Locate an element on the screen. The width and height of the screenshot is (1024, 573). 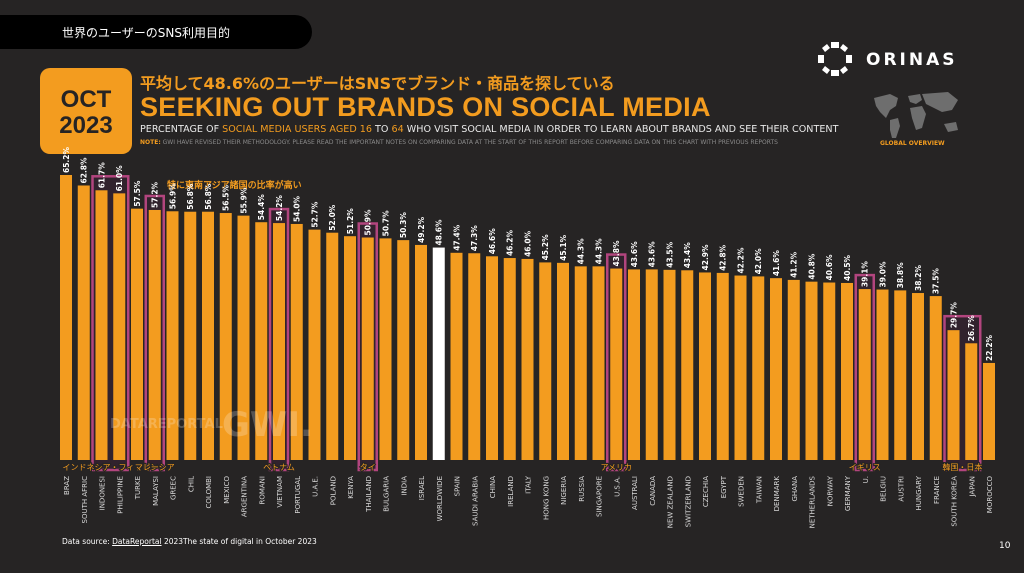
bar-value-label: 26.7% is located at coordinates (971, 328).